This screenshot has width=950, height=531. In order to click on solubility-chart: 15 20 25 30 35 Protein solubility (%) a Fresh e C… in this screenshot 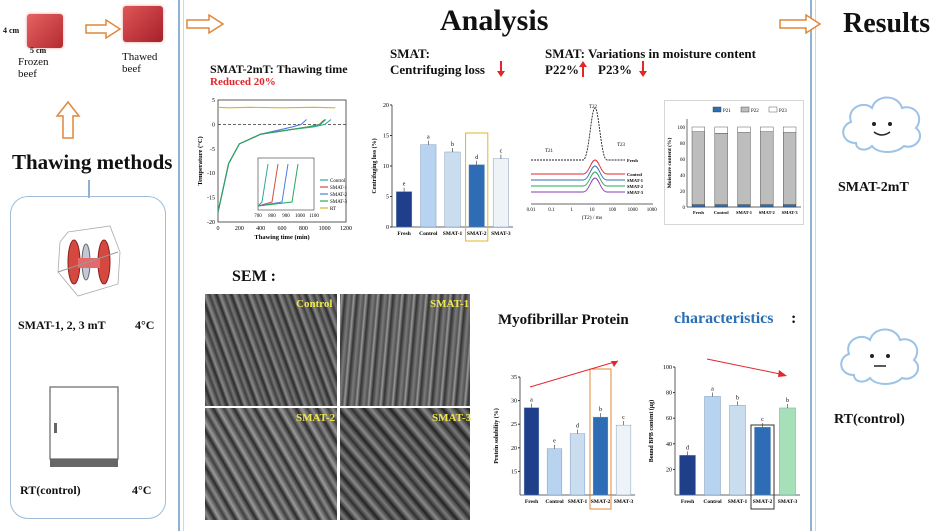, I will do `click(565, 430)`.